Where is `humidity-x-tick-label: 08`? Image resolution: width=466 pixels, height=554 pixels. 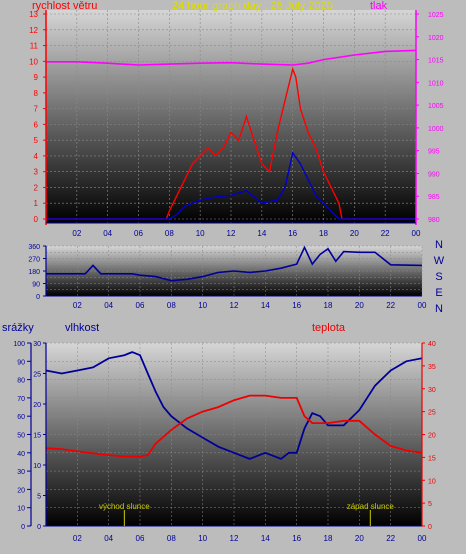
humidity-x-tick-label: 08 is located at coordinates (171, 538).